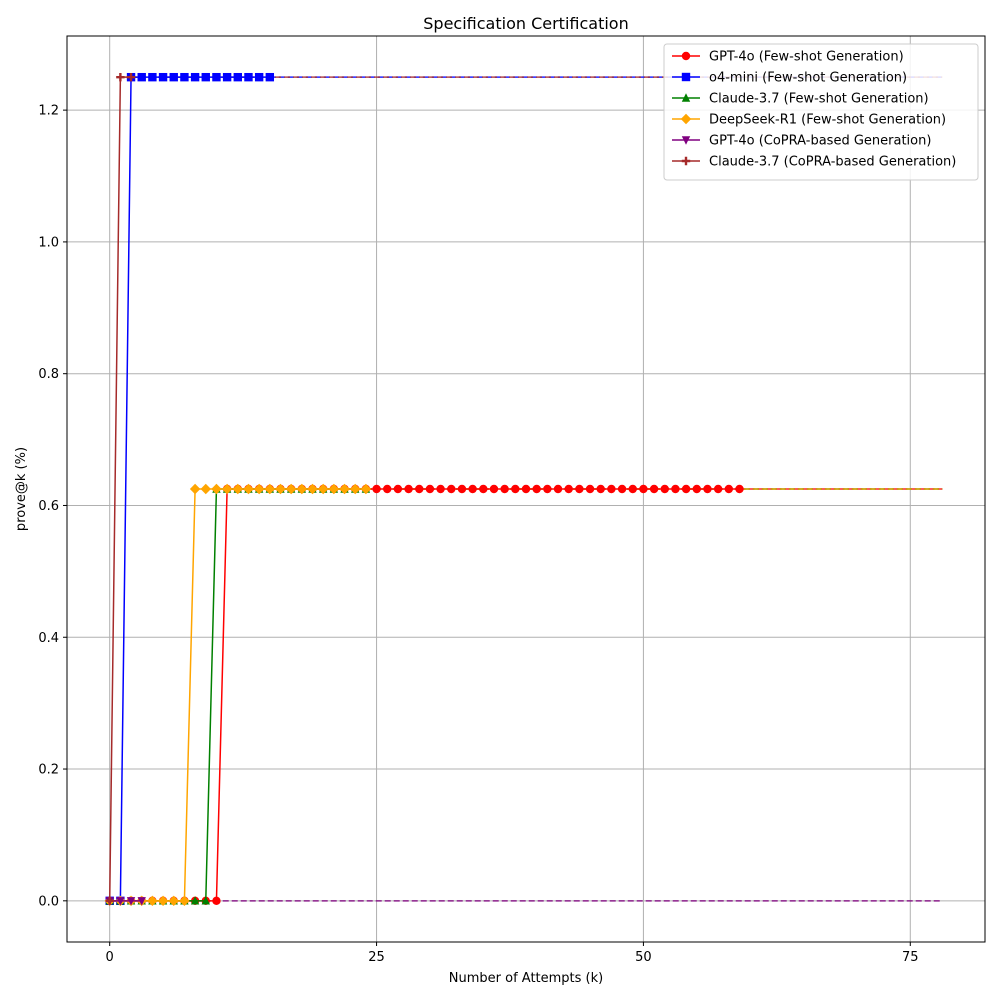  I want to click on legend-item: o4-mini (Few-shot Generation), so click(789, 78).